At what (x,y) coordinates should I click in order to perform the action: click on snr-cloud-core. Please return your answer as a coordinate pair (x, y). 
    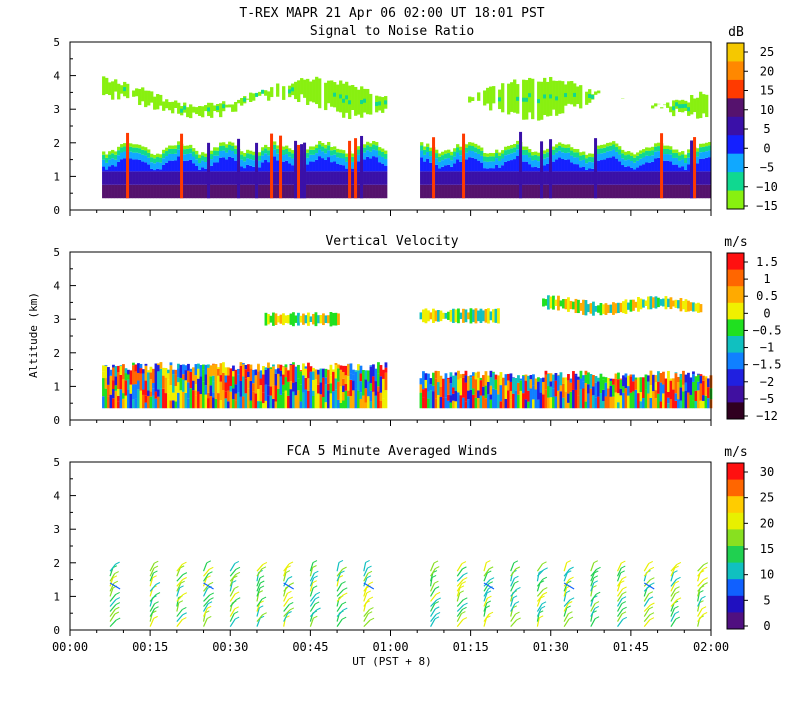
    Looking at the image, I should click on (289, 91).